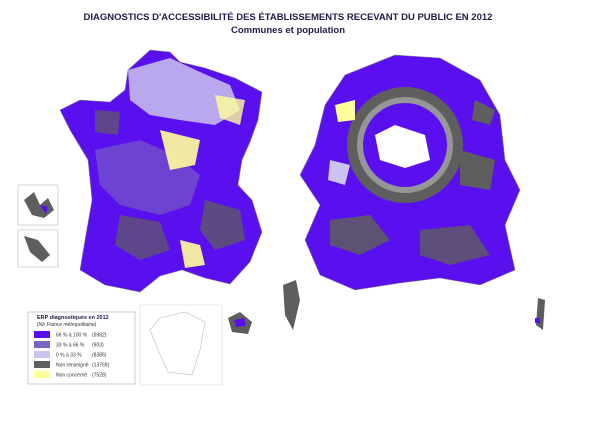  What do you see at coordinates (70, 346) in the screenshot?
I see `legend-label: 33 % à 66 %` at bounding box center [70, 346].